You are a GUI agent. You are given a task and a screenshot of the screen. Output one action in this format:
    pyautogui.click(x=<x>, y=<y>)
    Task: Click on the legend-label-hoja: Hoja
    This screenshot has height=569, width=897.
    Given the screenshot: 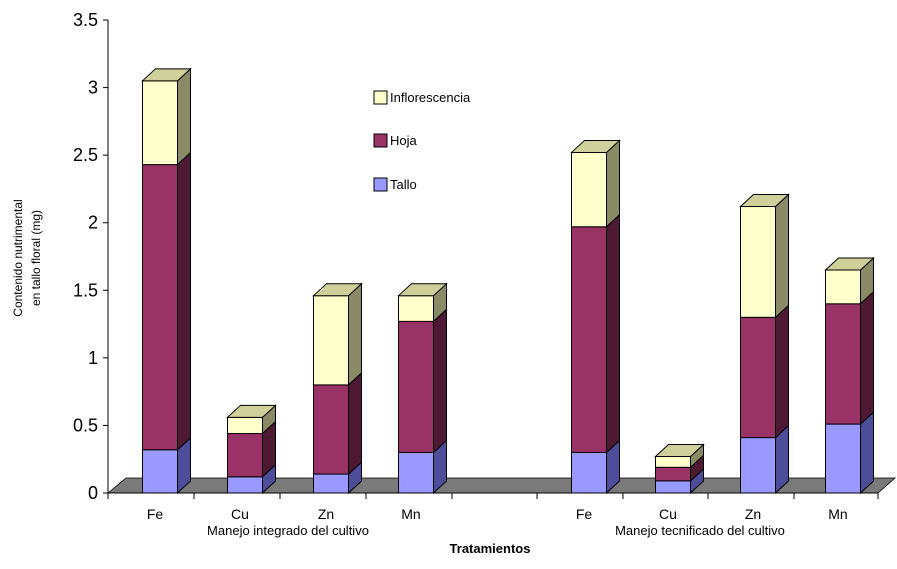 What is the action you would take?
    pyautogui.click(x=404, y=140)
    